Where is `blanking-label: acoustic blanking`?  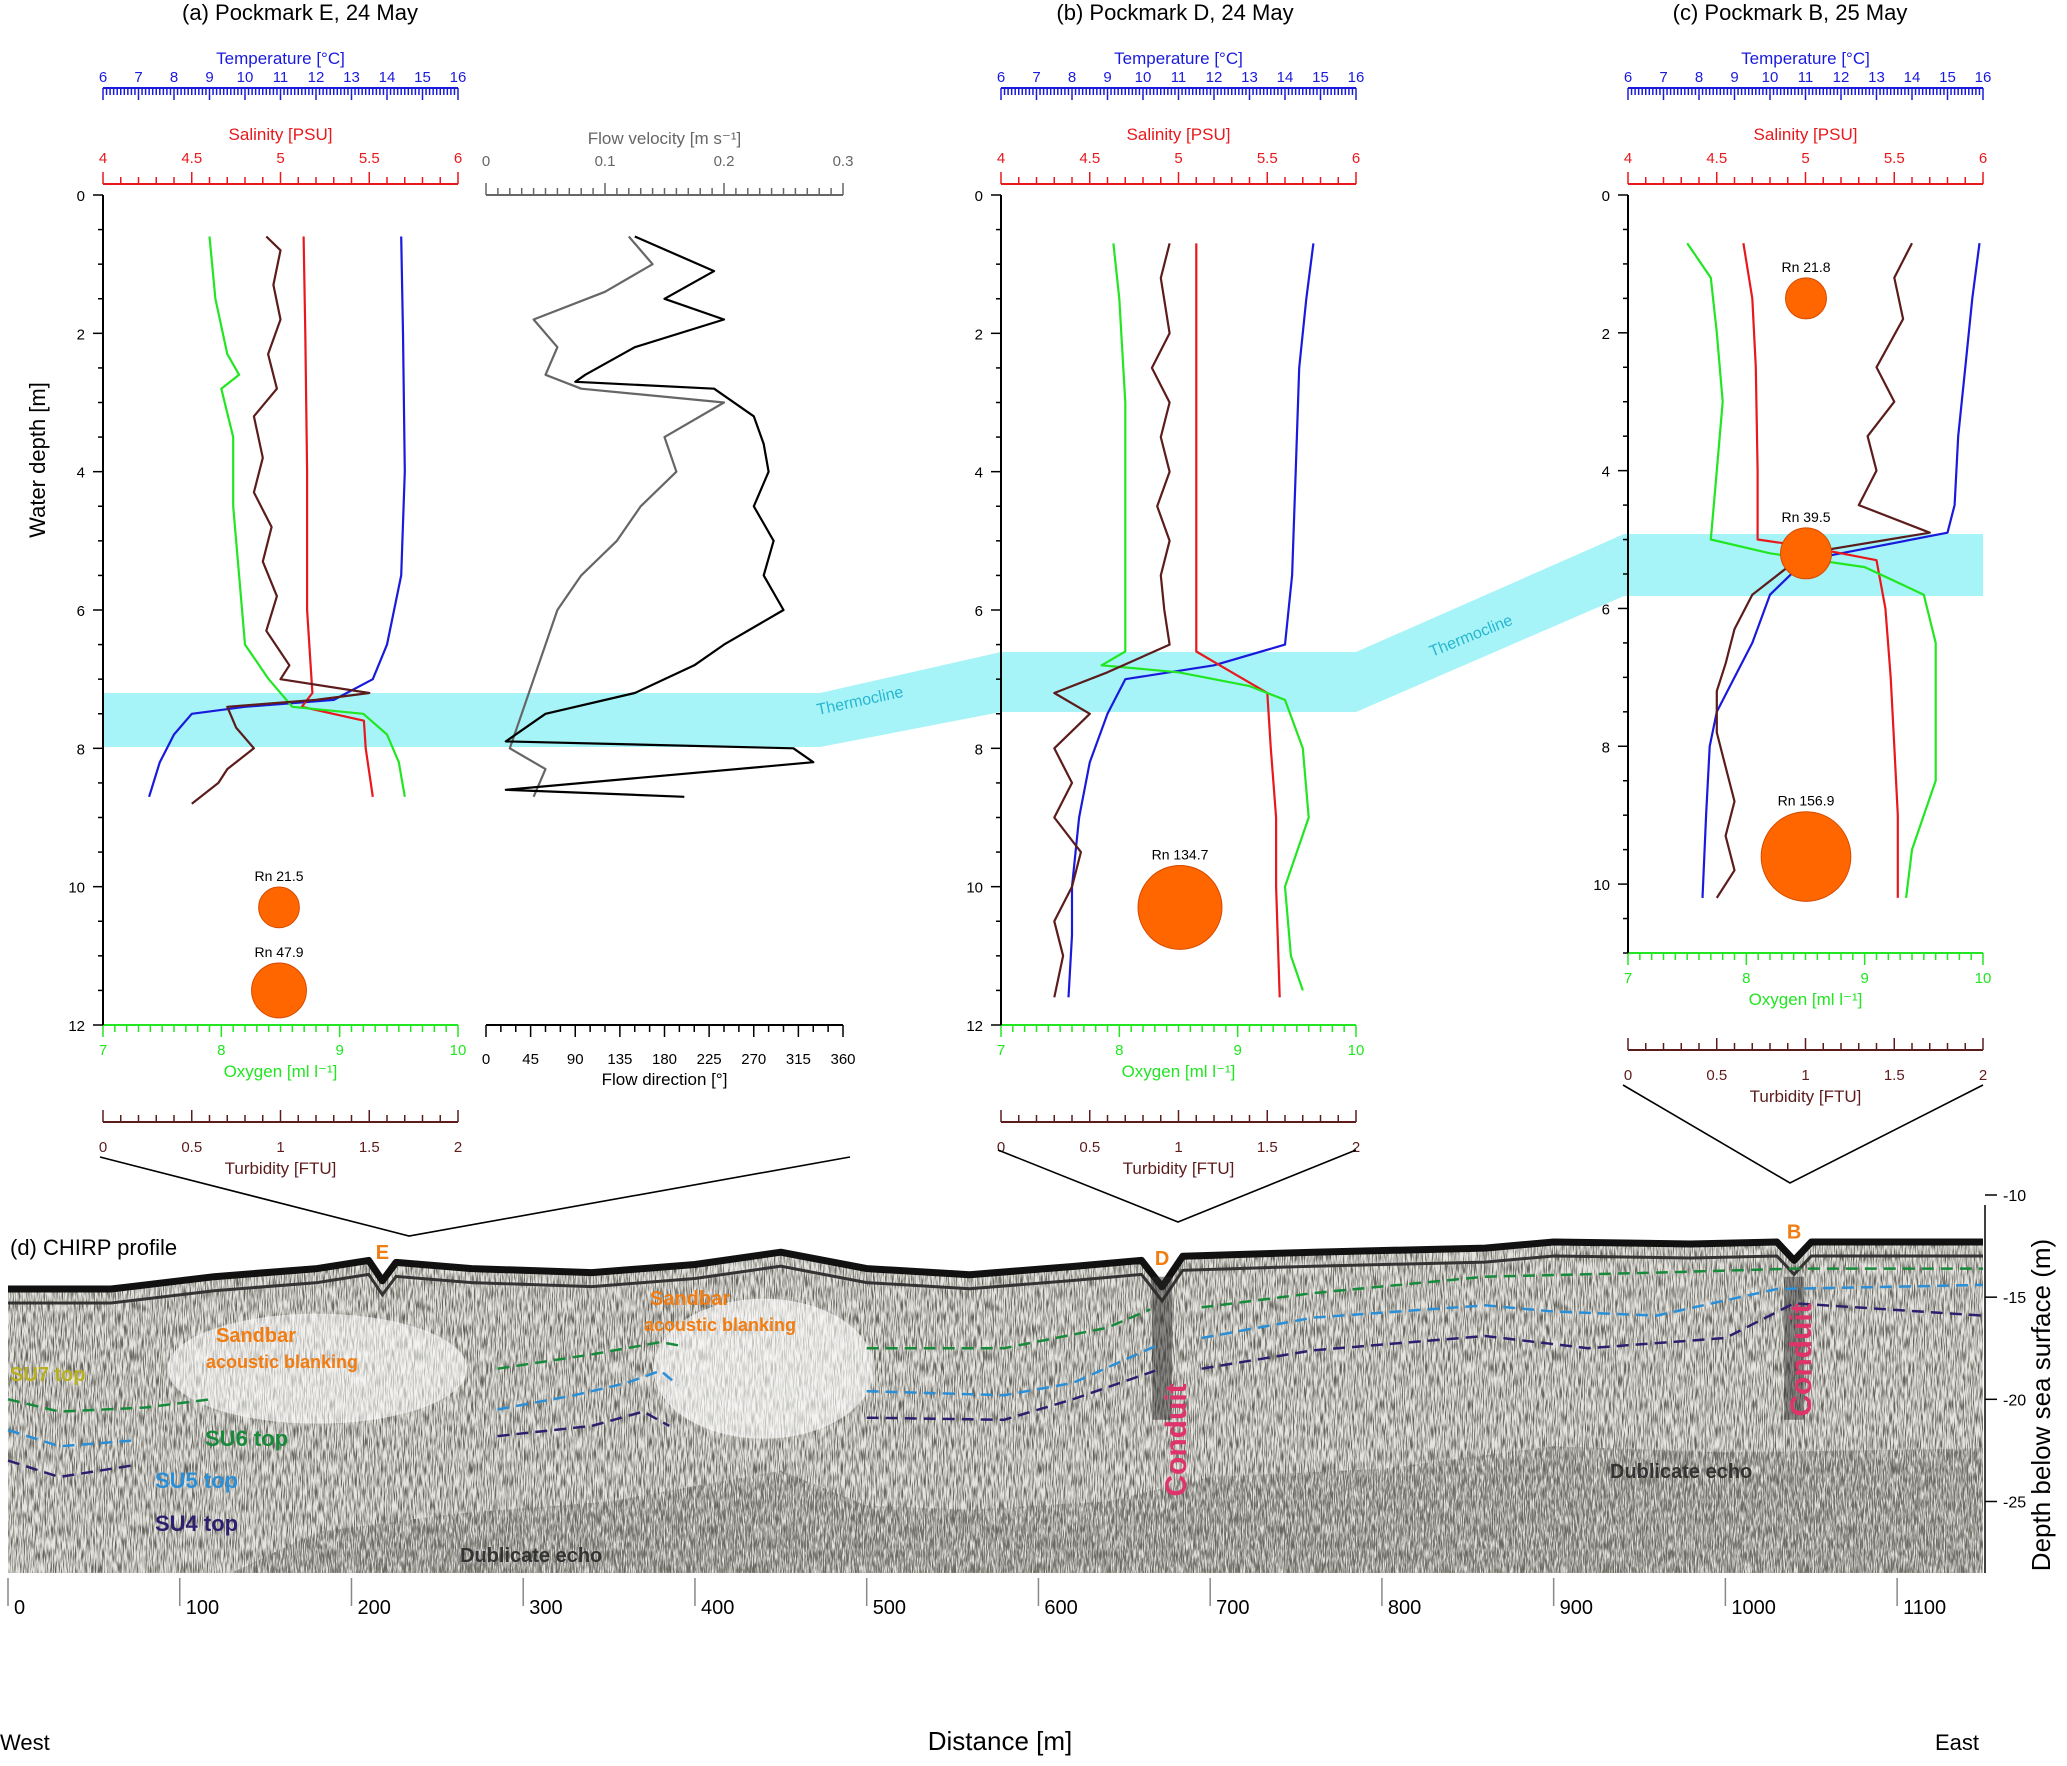
blanking-label: acoustic blanking is located at coordinates (720, 1325).